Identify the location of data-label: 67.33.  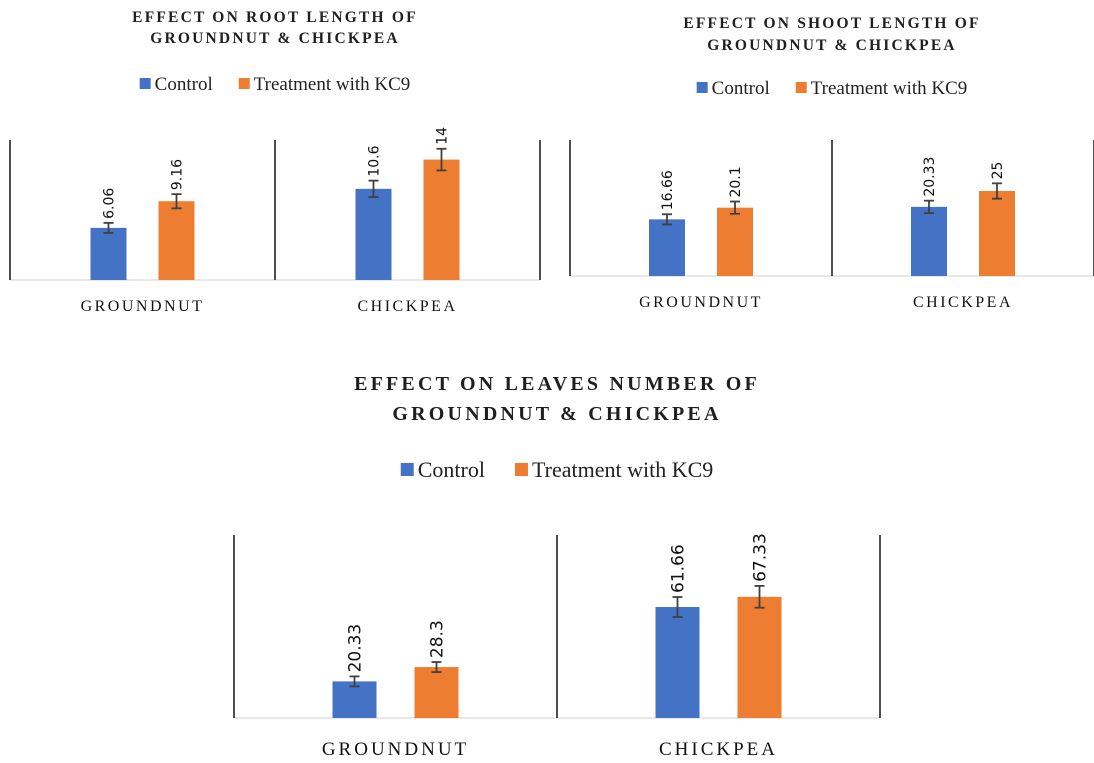
(760, 557).